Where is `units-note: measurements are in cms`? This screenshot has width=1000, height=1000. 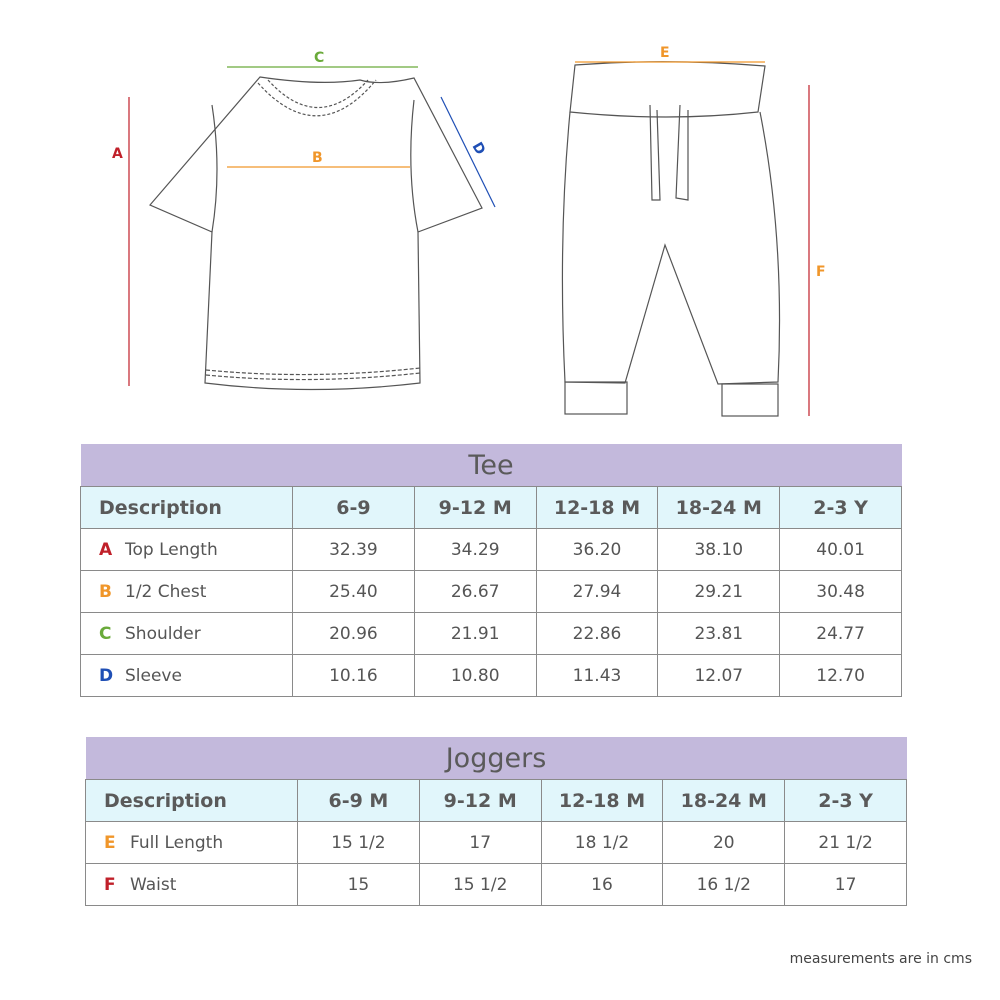
units-note: measurements are in cms is located at coordinates (880, 959).